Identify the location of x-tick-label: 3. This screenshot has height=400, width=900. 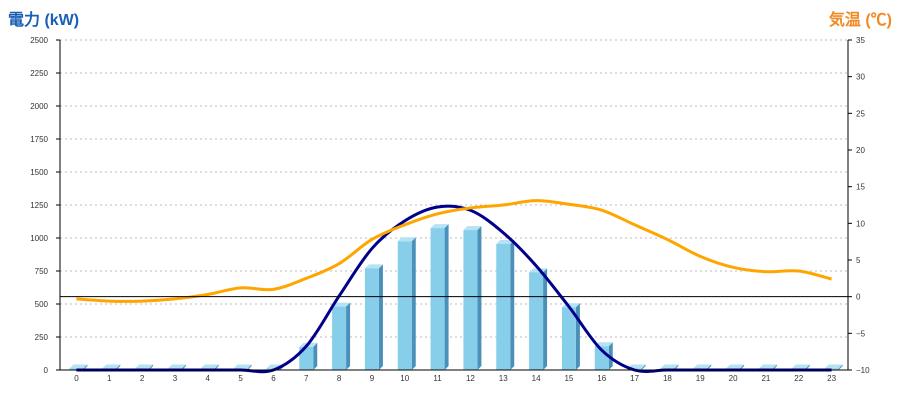
(175, 378).